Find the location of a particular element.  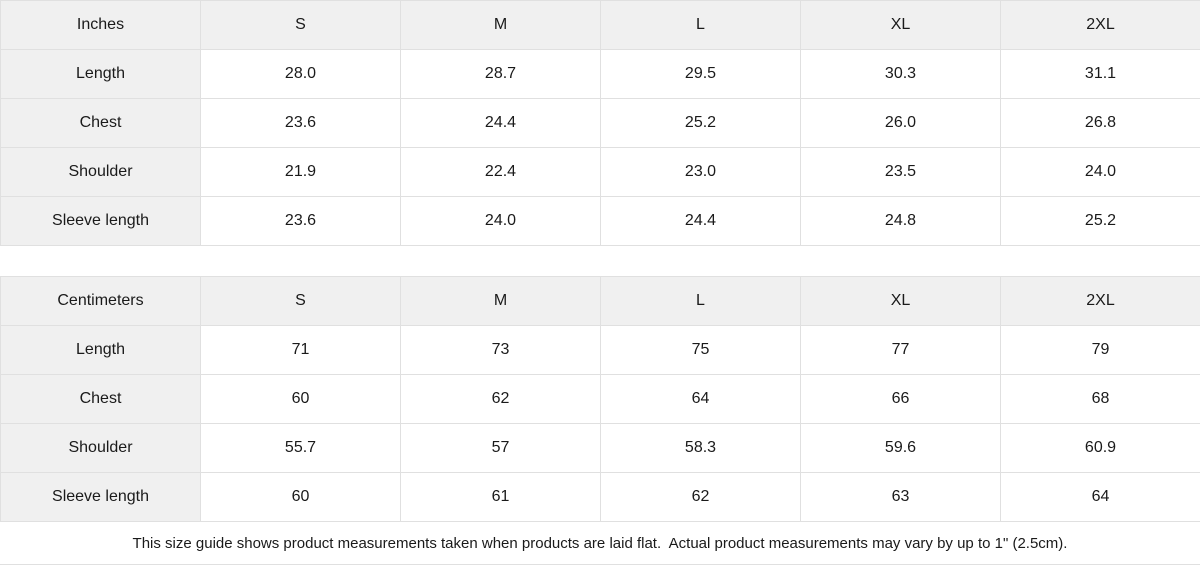

measurement-value: 55.7 is located at coordinates (300, 448).